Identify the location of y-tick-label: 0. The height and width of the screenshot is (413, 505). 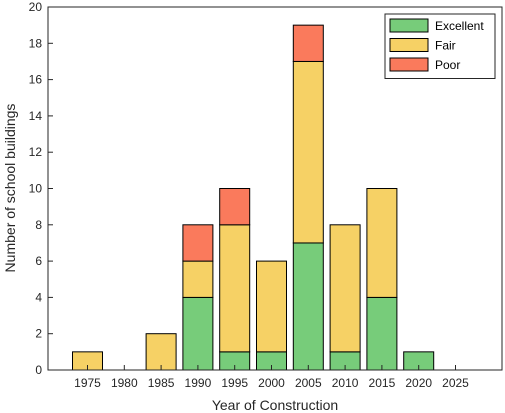
(38, 370).